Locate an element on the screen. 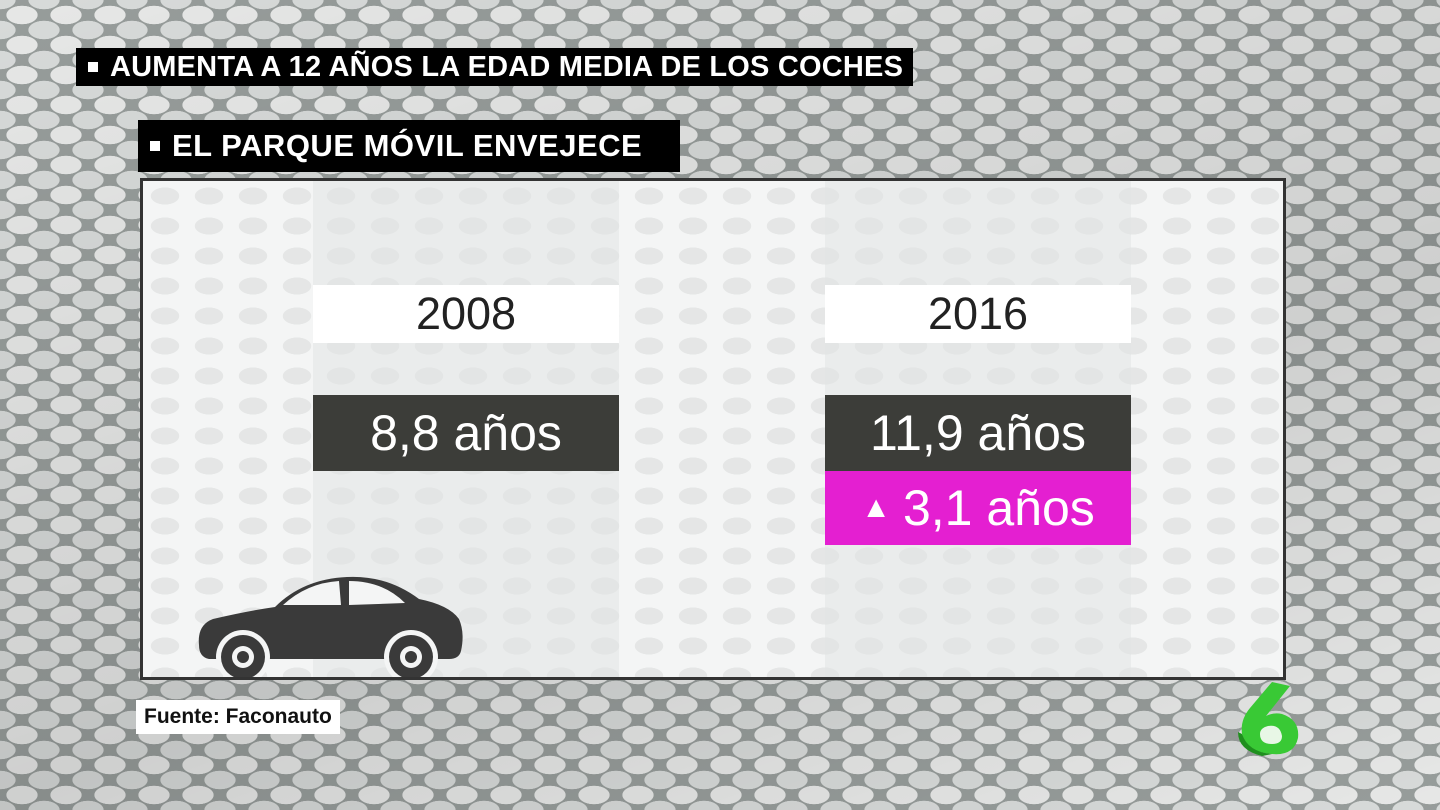 Image resolution: width=1440 pixels, height=810 pixels. age-value: 8,8 años is located at coordinates (466, 433).